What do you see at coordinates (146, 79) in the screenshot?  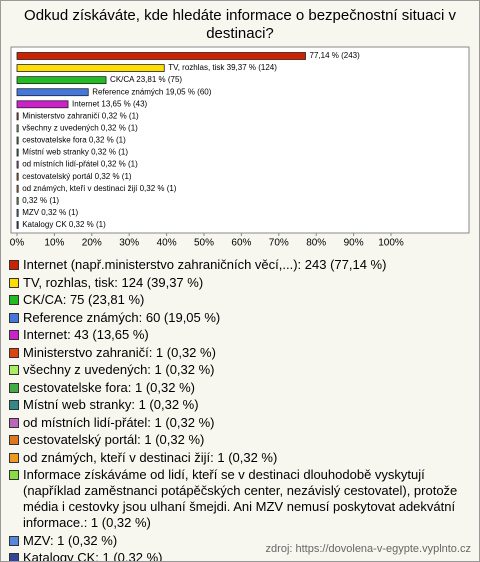 I see `bar-label: CK/CA 23,81 % (75)` at bounding box center [146, 79].